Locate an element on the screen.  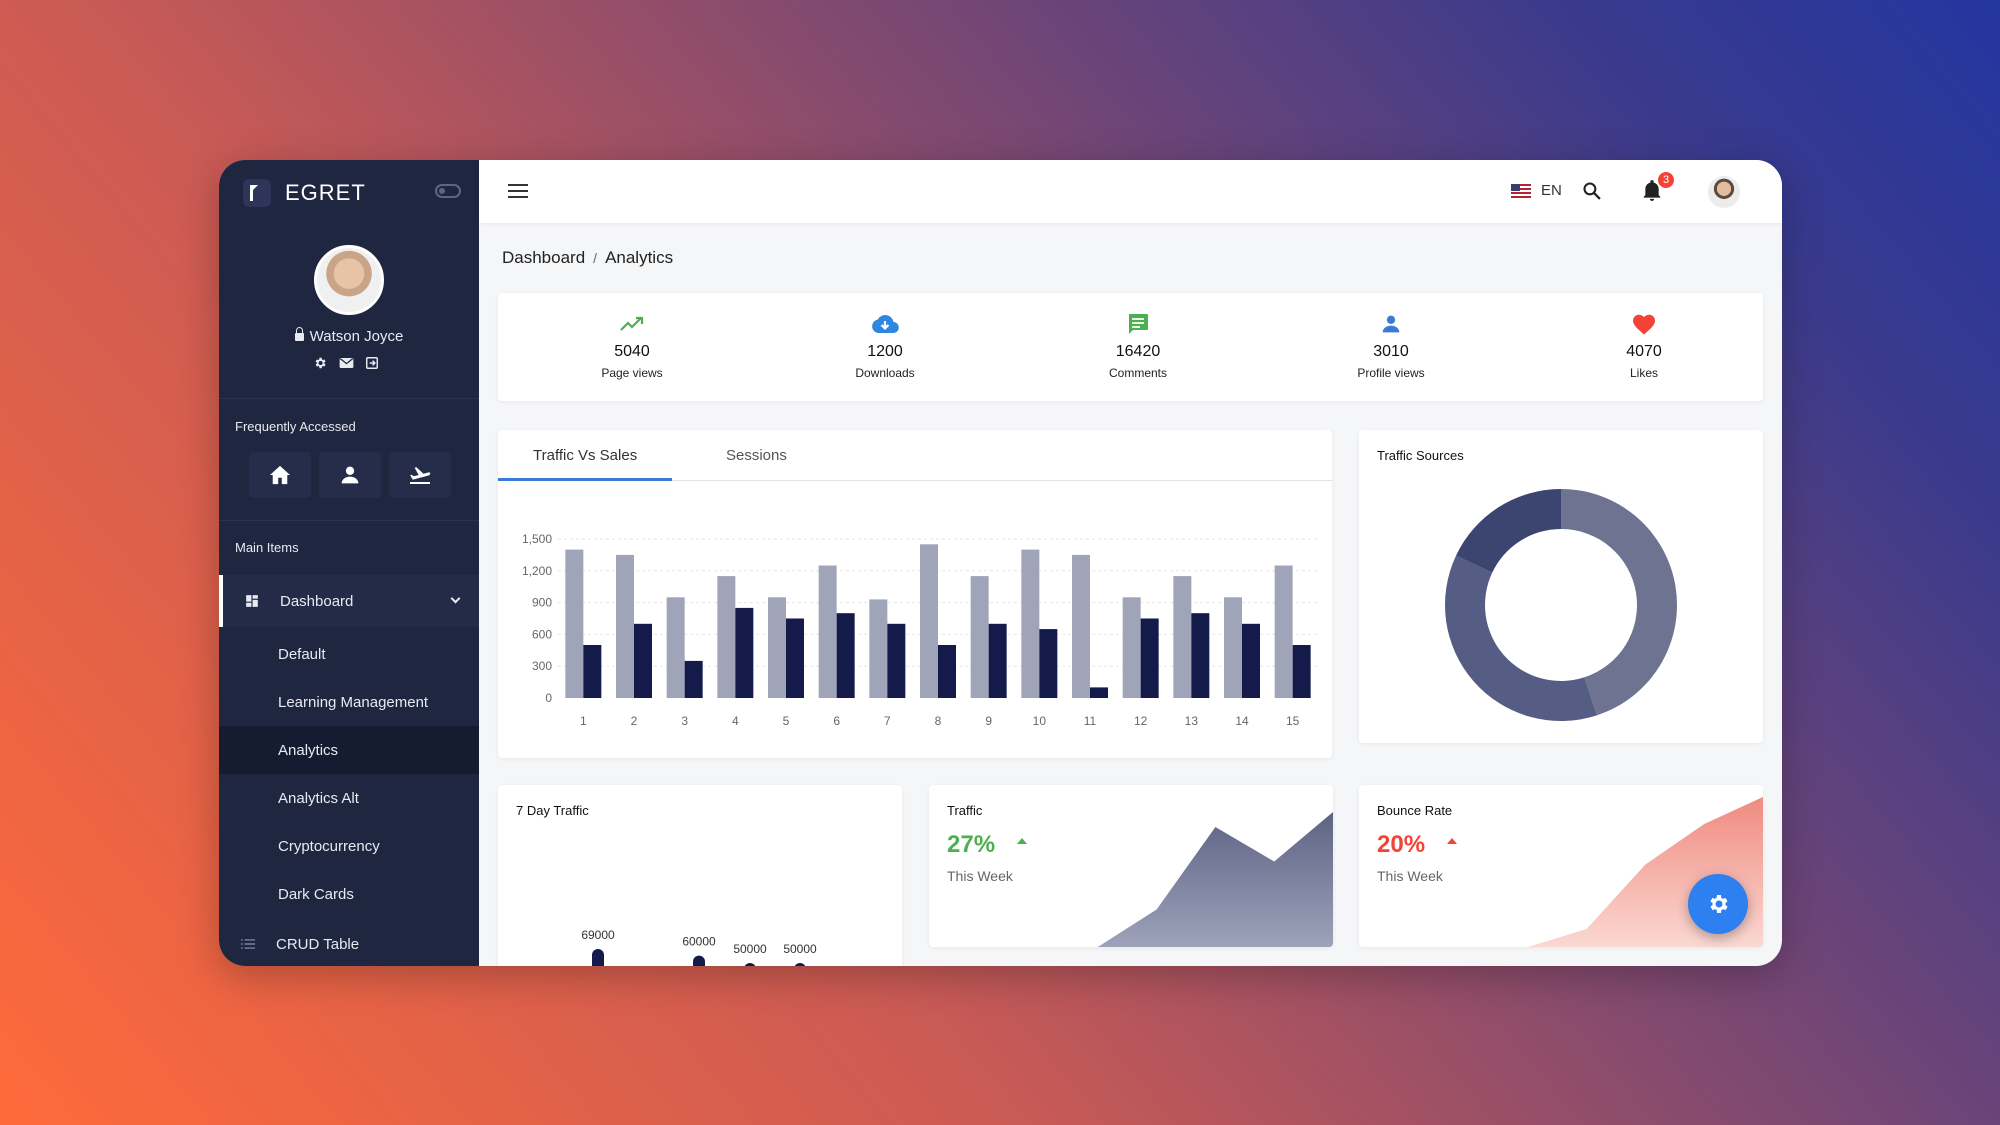
arrow-up-icon is located at coordinates (1022, 841).